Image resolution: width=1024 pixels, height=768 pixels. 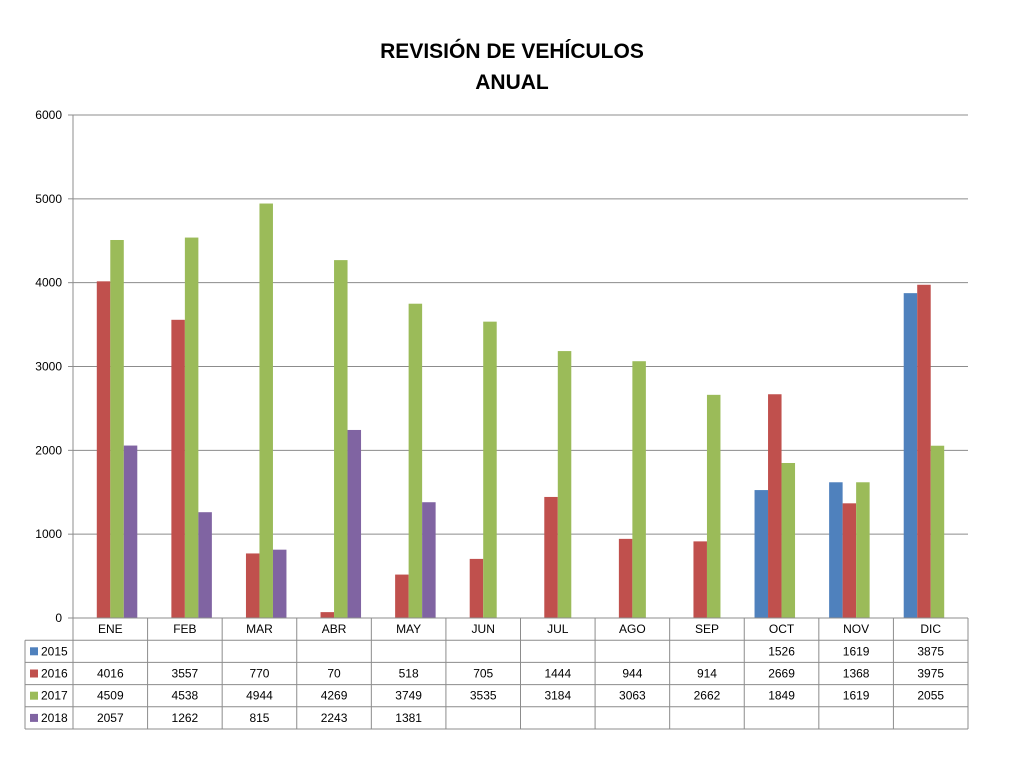 What do you see at coordinates (564, 484) in the screenshot?
I see `bar-2017-jul` at bounding box center [564, 484].